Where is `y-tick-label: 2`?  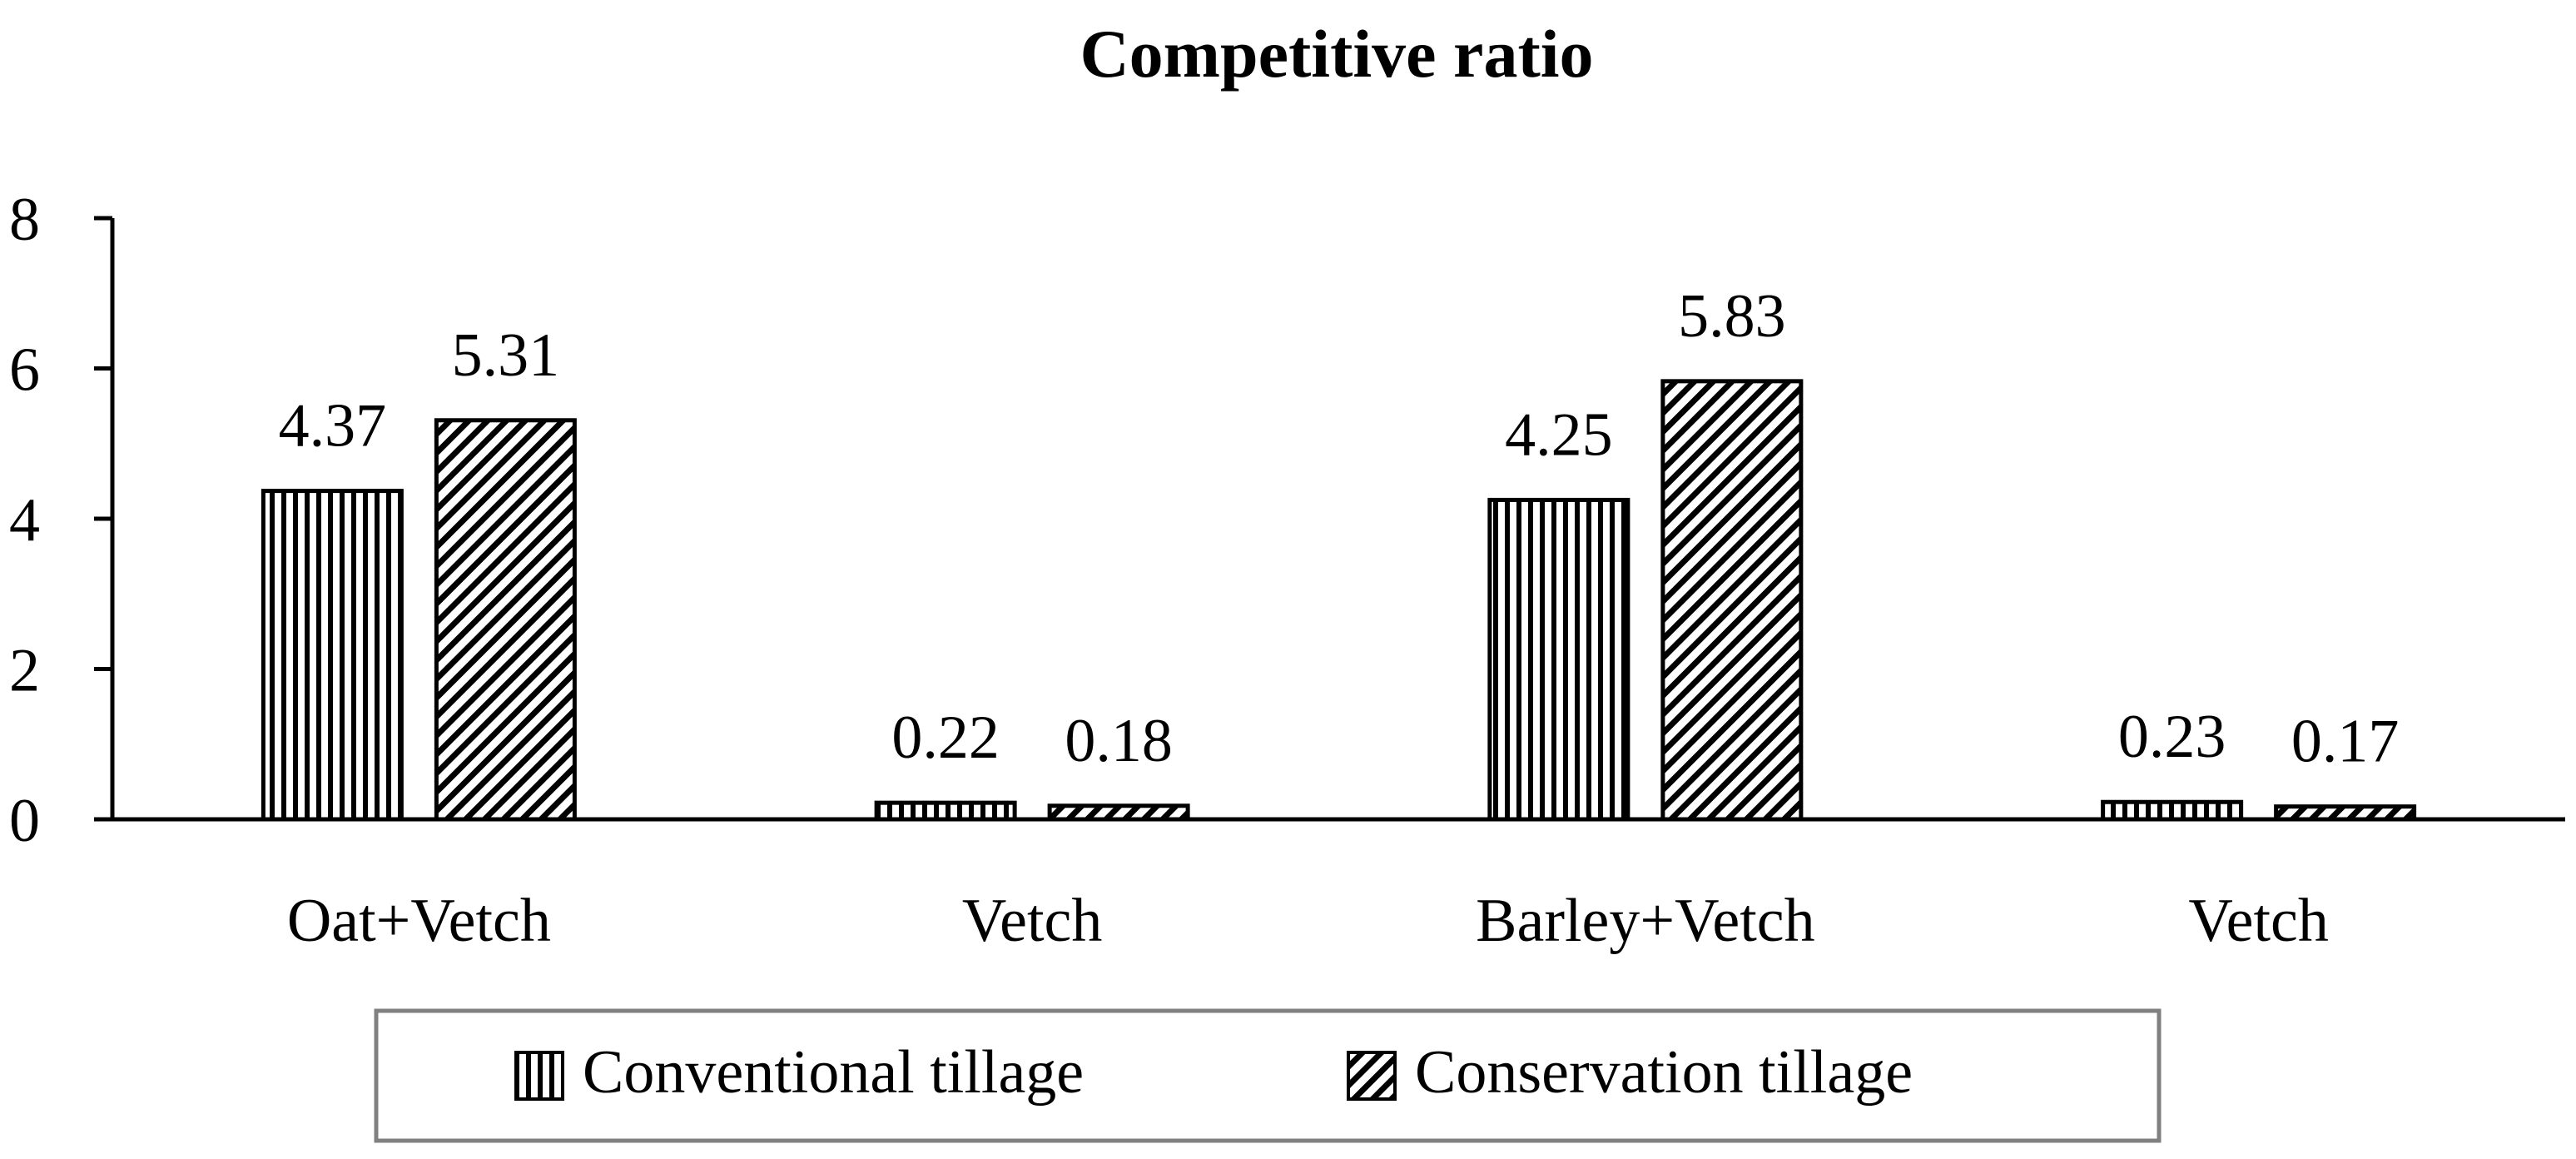 y-tick-label: 2 is located at coordinates (24, 671).